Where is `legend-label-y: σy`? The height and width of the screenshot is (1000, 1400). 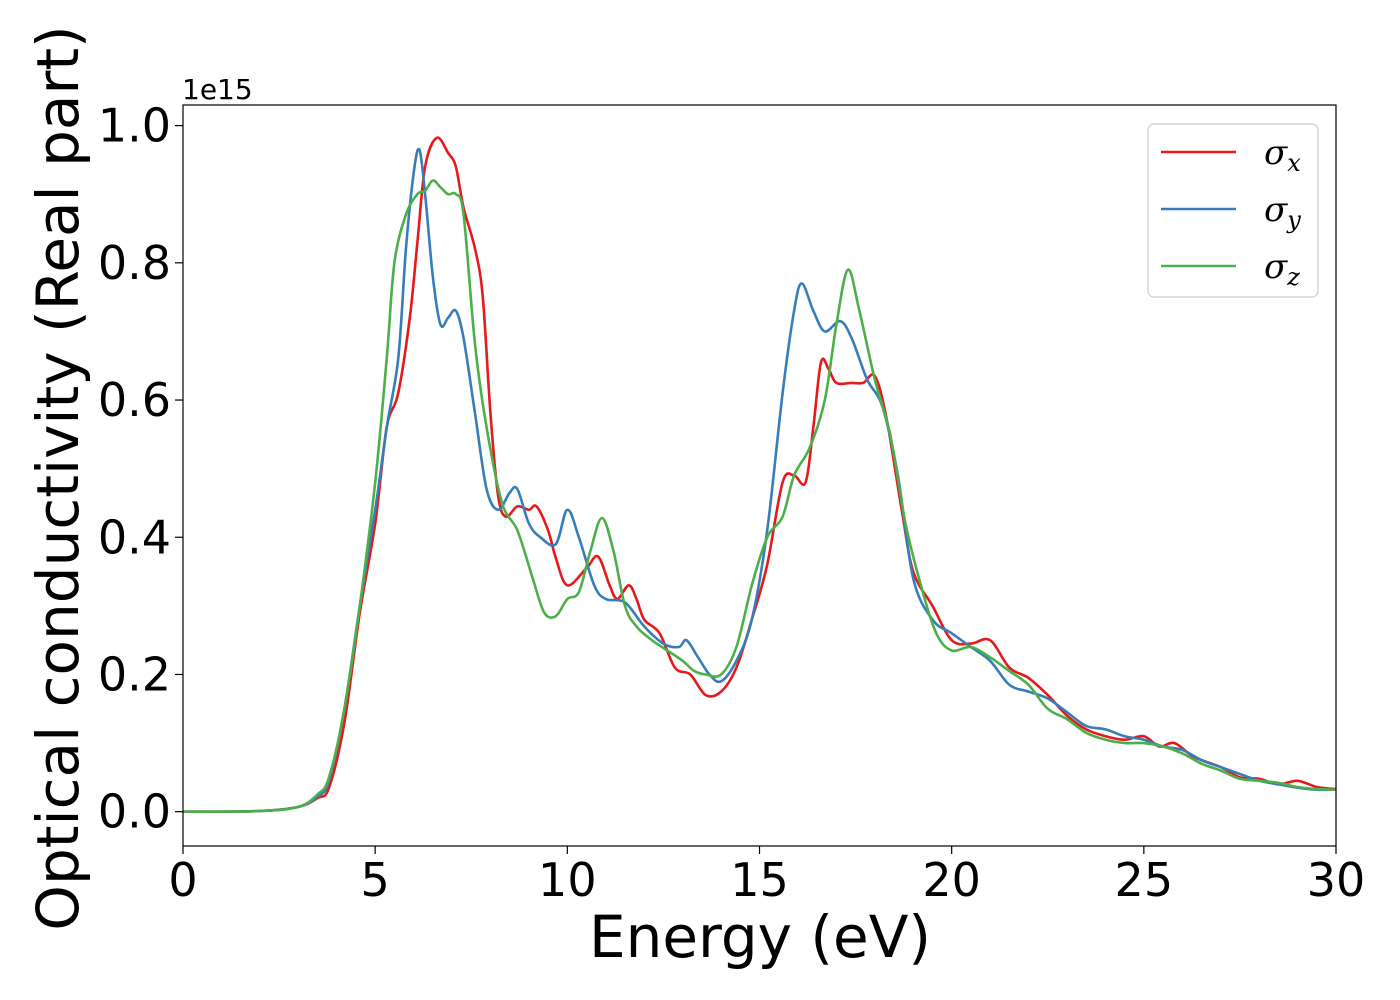 legend-label-y: σy is located at coordinates (1282, 212).